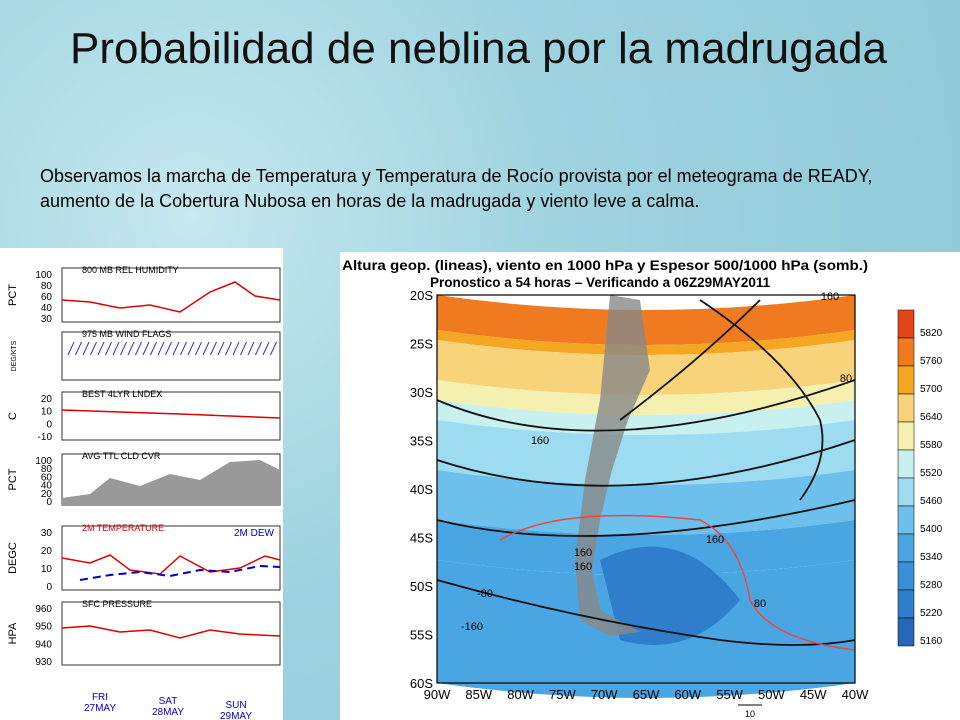  I want to click on lon-label: 65W, so click(646, 694).